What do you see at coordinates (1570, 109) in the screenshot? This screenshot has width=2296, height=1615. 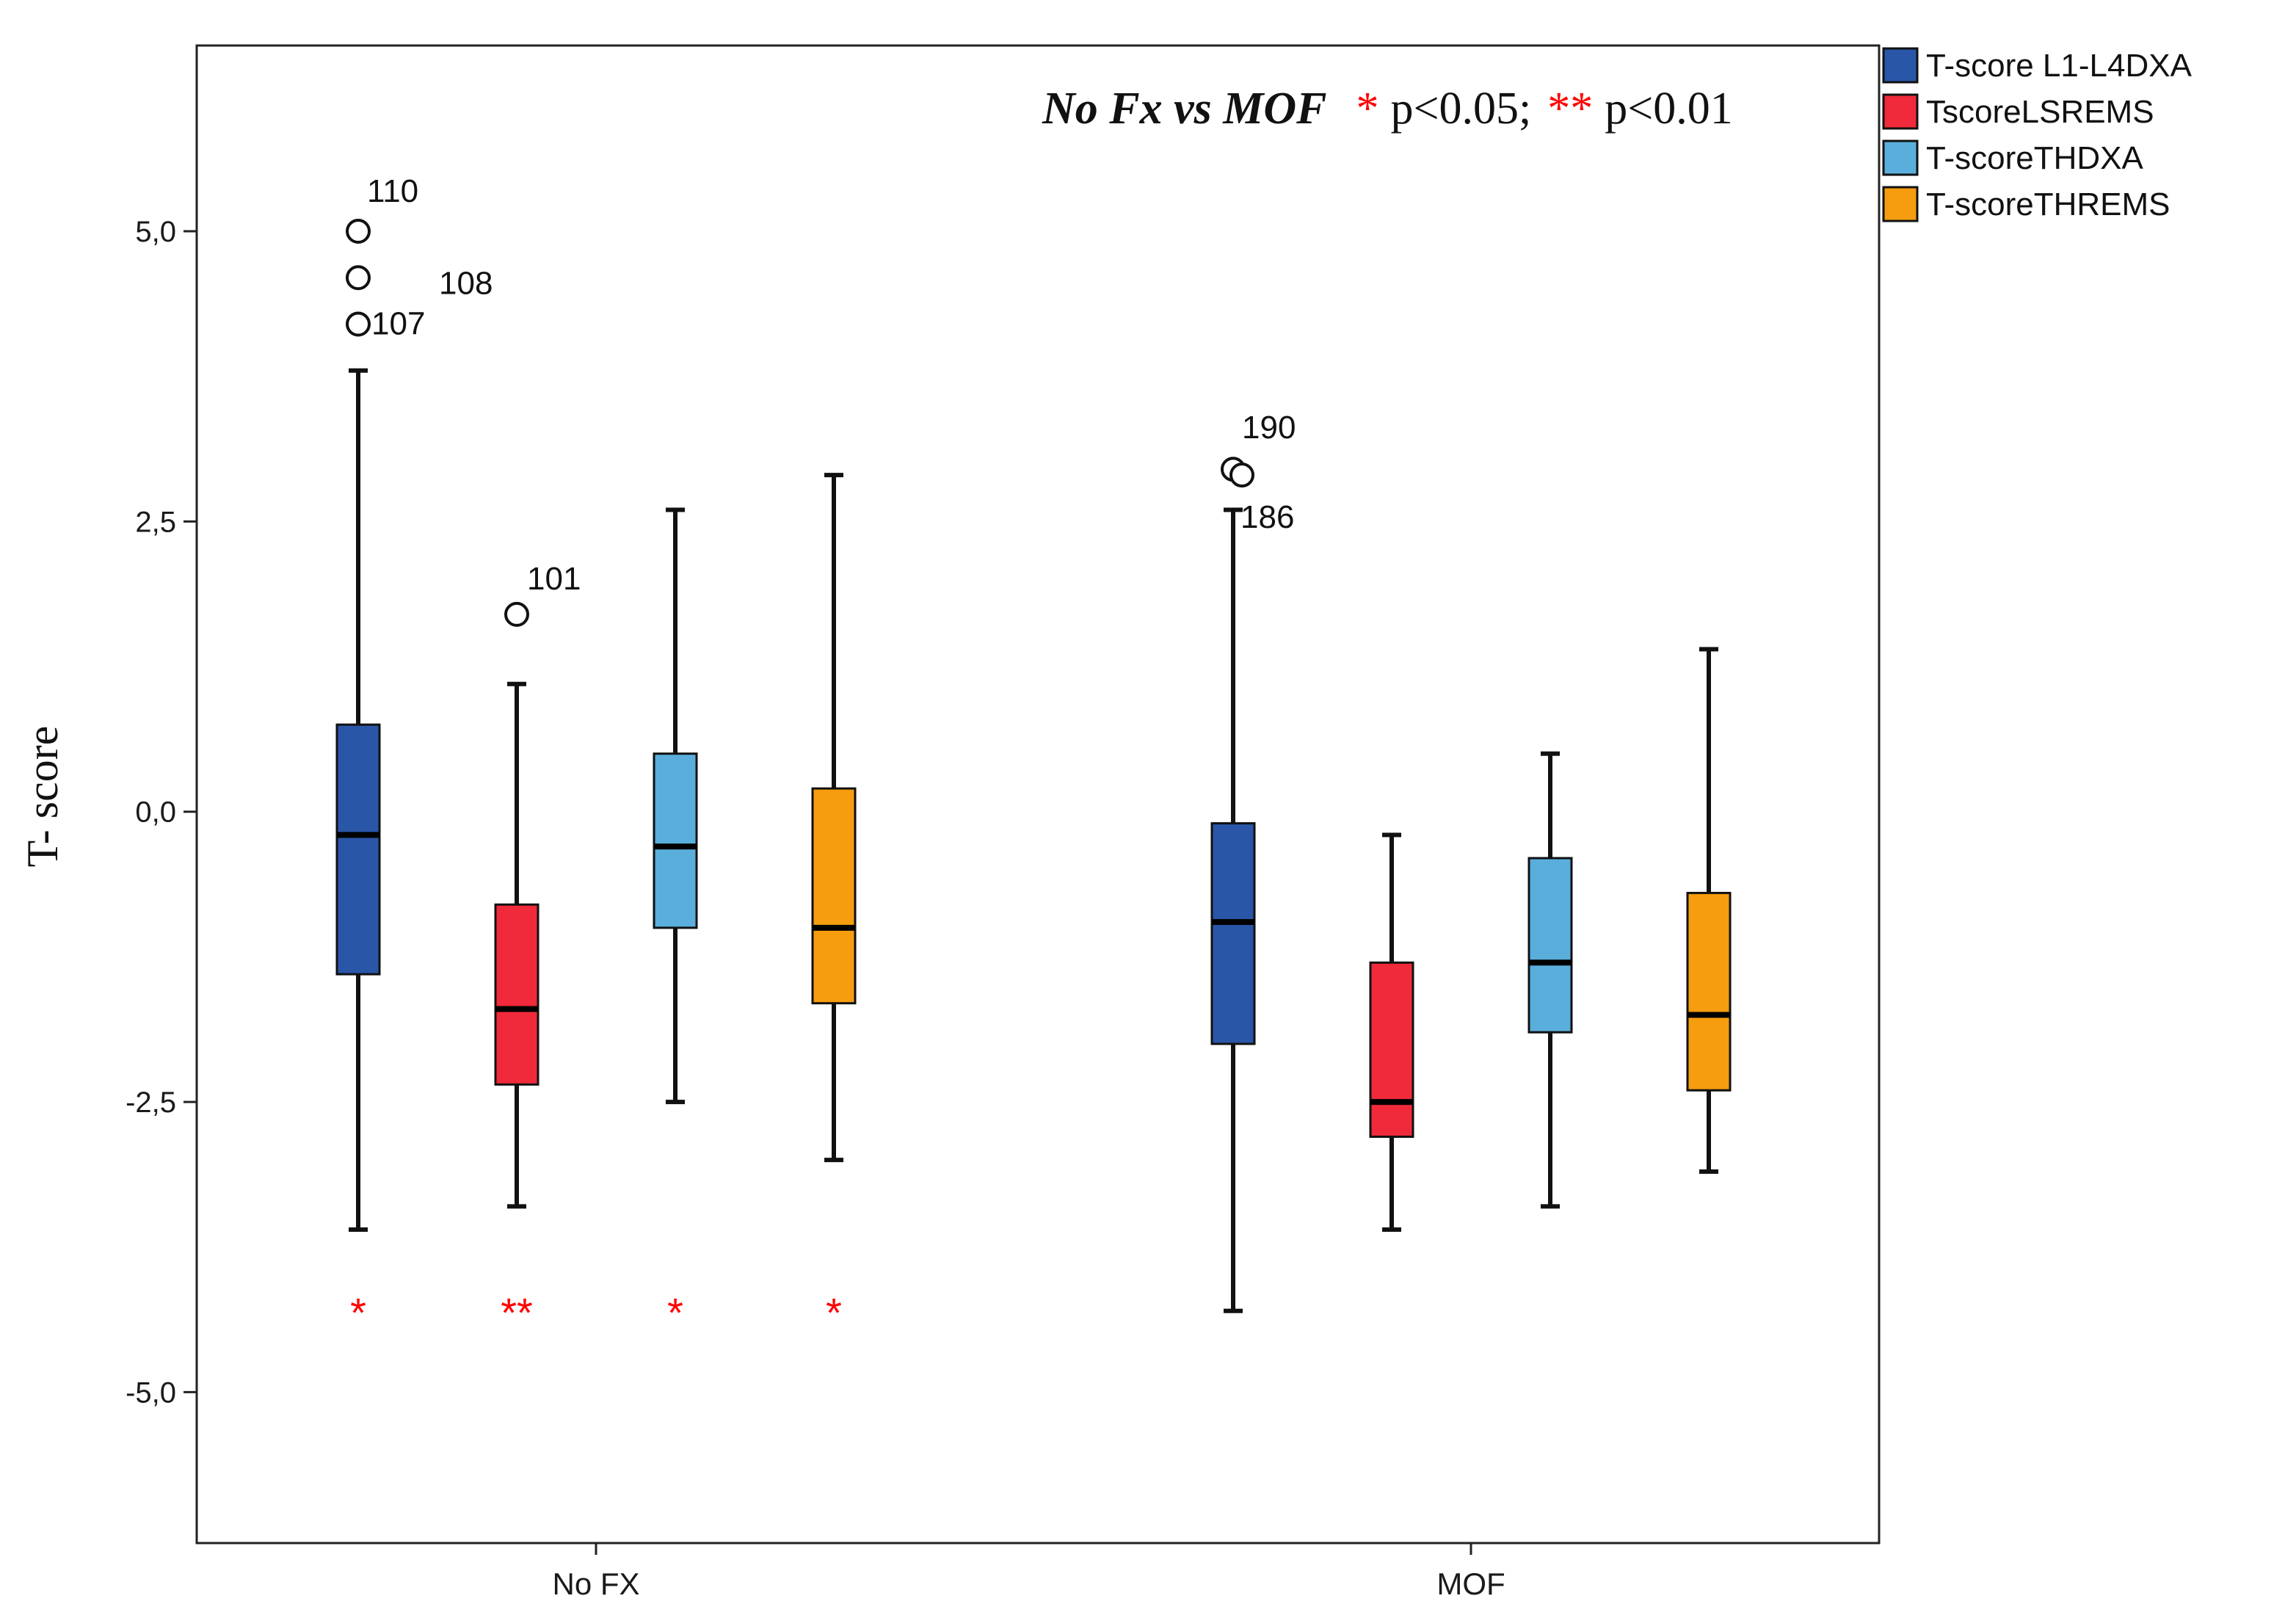 I see `annotation-star-double: **` at bounding box center [1570, 109].